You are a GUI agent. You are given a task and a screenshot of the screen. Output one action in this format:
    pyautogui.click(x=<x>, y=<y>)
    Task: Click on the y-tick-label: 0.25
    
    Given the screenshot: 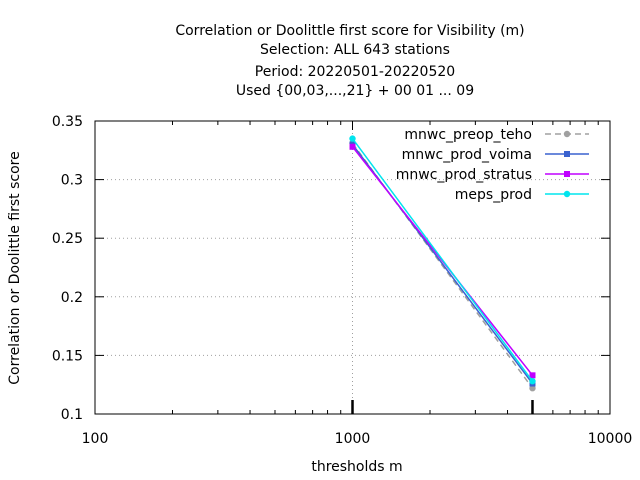 What is the action you would take?
    pyautogui.click(x=67, y=239)
    